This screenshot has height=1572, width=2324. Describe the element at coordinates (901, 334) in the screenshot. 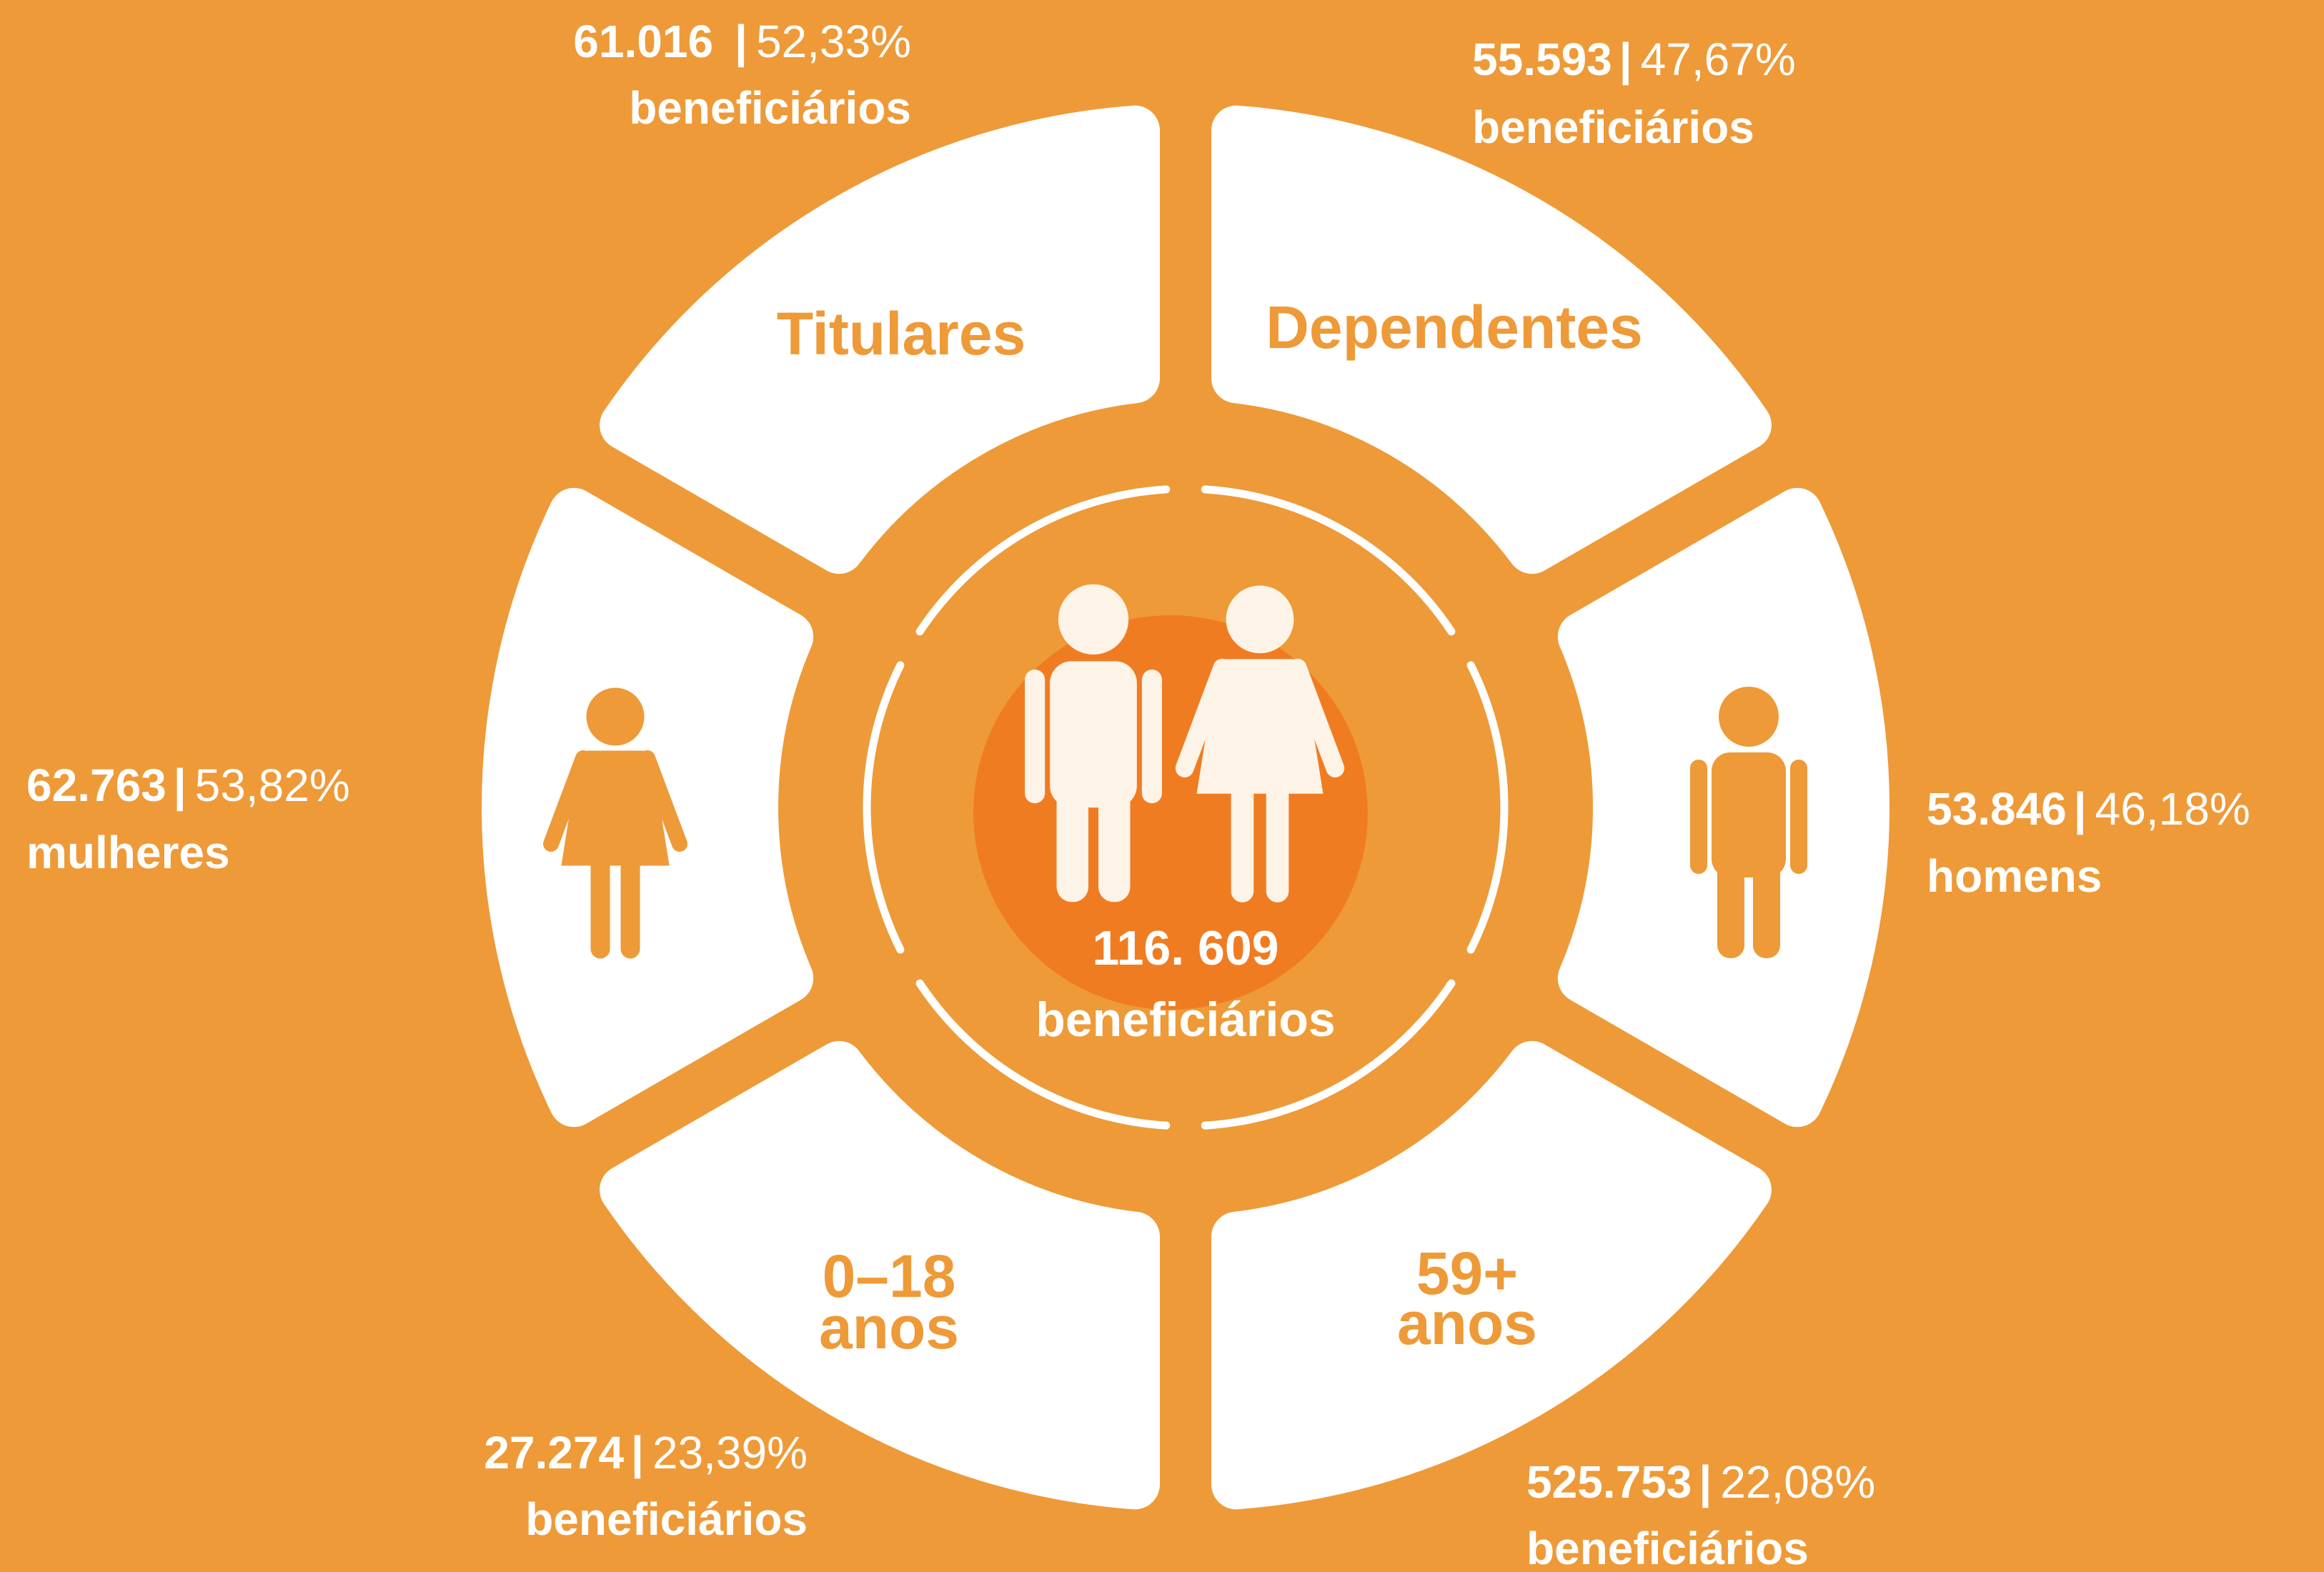

I see `segment-label: Titulares` at that location.